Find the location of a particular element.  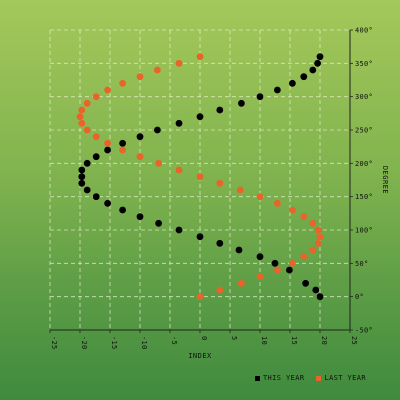

y-tick-label: 200° is located at coordinates (364, 164).